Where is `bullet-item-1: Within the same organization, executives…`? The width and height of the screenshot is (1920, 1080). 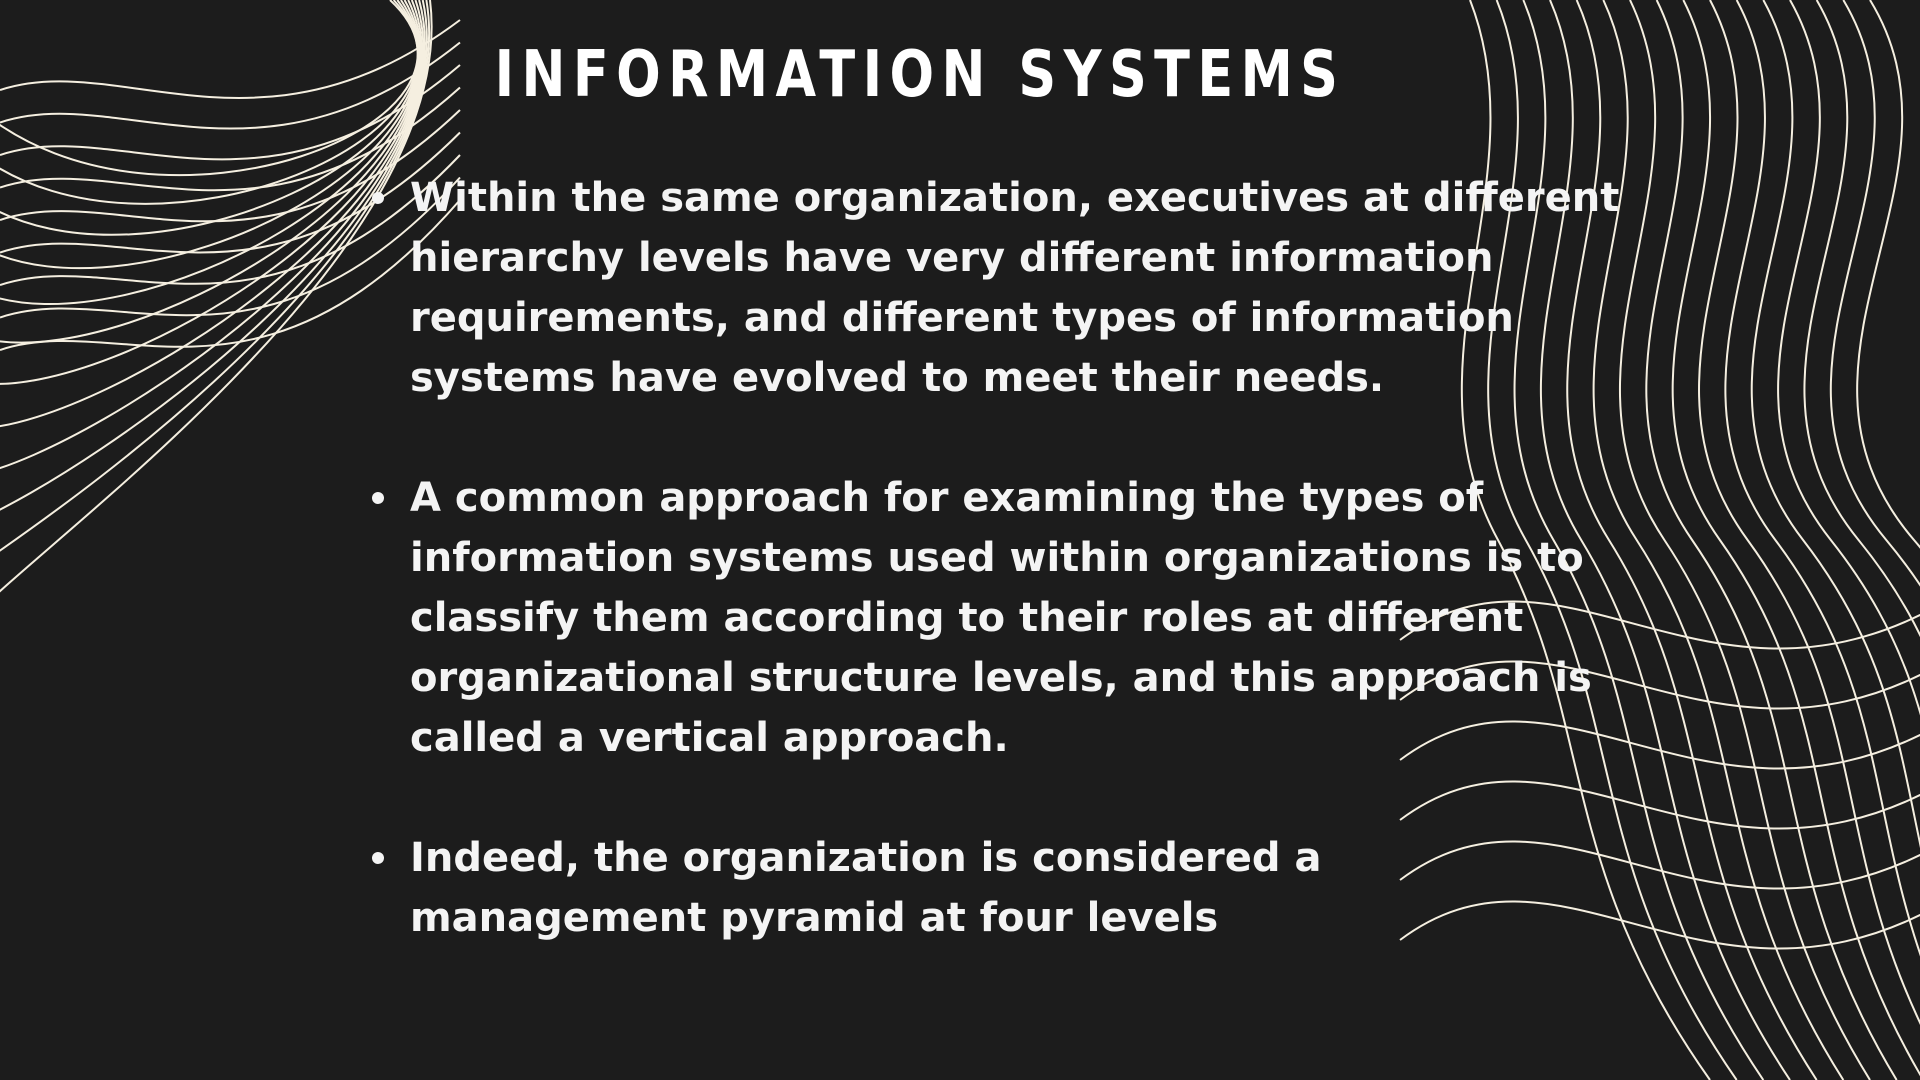 bullet-item-1: Within the same organization, executives… is located at coordinates (996, 288).